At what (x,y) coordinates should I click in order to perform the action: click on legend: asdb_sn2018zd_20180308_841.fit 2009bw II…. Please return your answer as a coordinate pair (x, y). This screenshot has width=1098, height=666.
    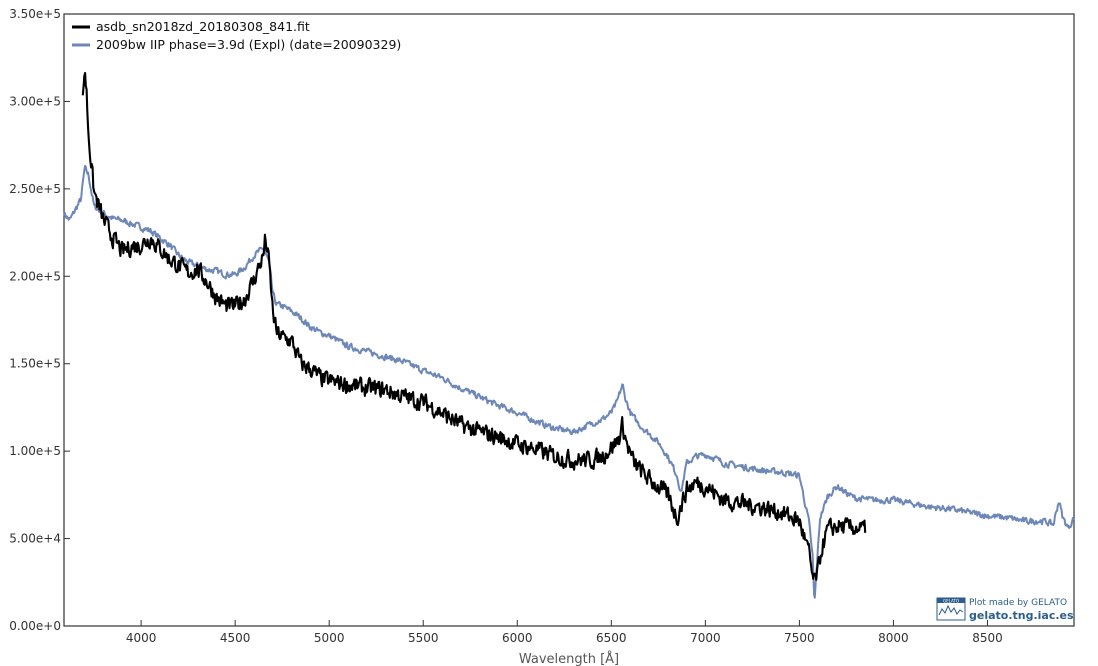
    Looking at the image, I should click on (236, 35).